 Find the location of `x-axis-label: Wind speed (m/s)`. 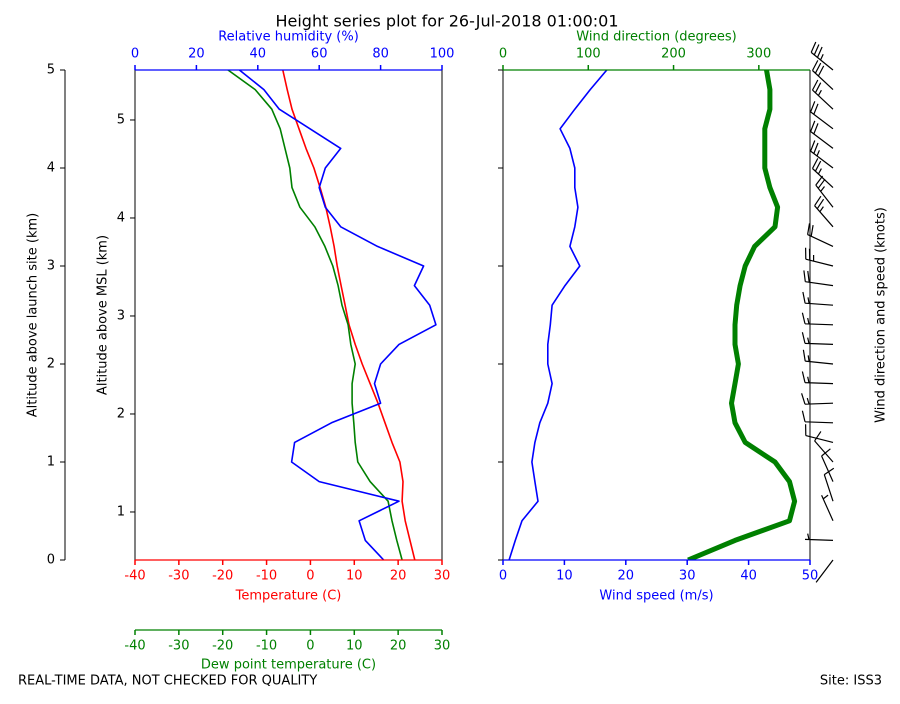

x-axis-label: Wind speed (m/s) is located at coordinates (656, 596).